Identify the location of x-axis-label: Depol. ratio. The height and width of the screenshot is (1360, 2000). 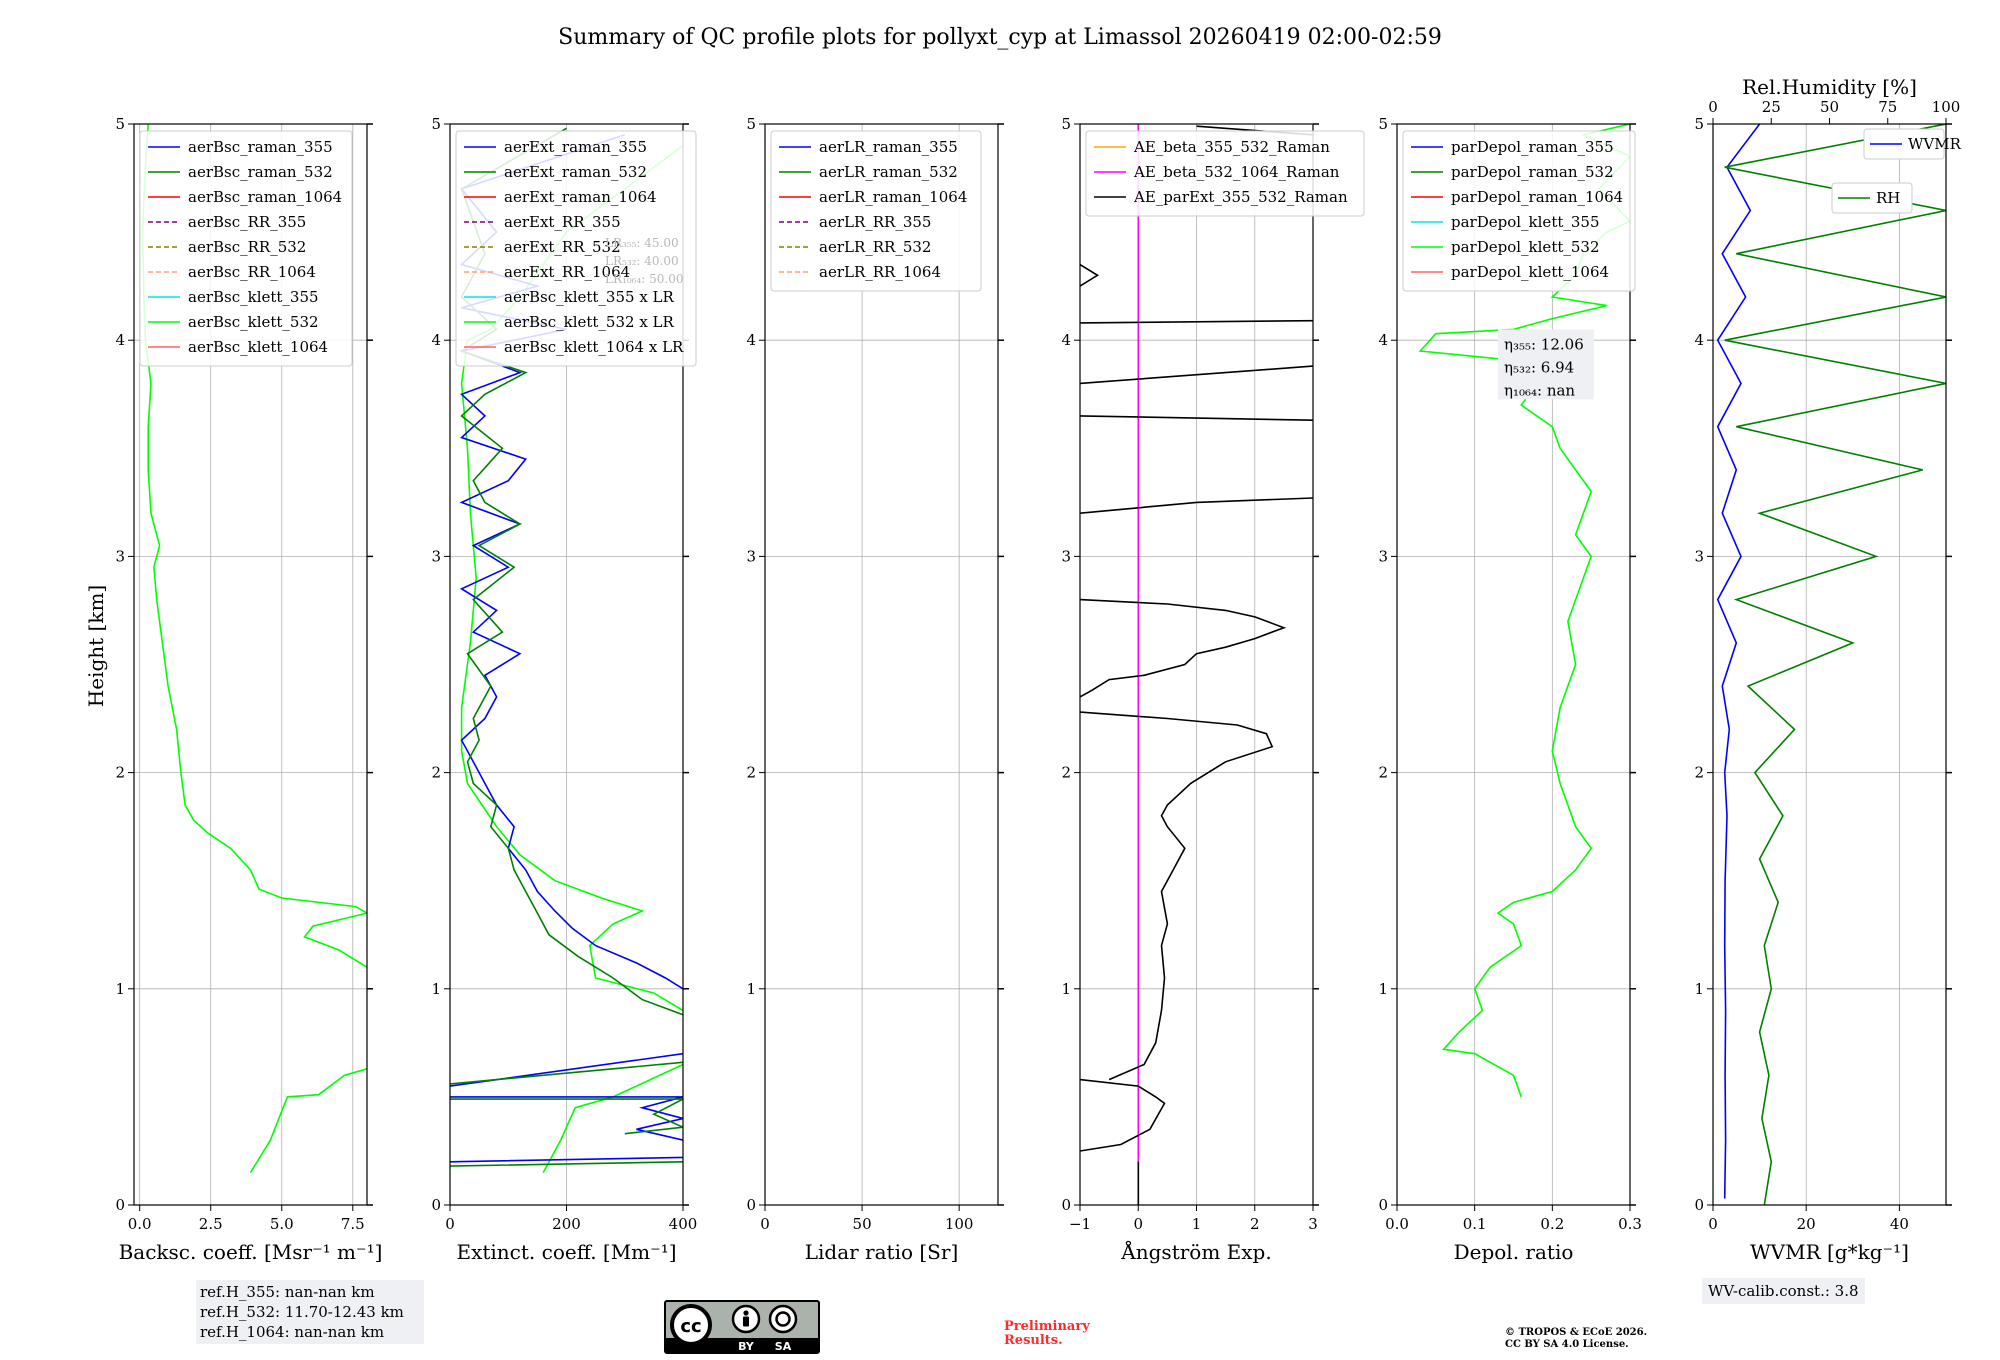
(1514, 1252).